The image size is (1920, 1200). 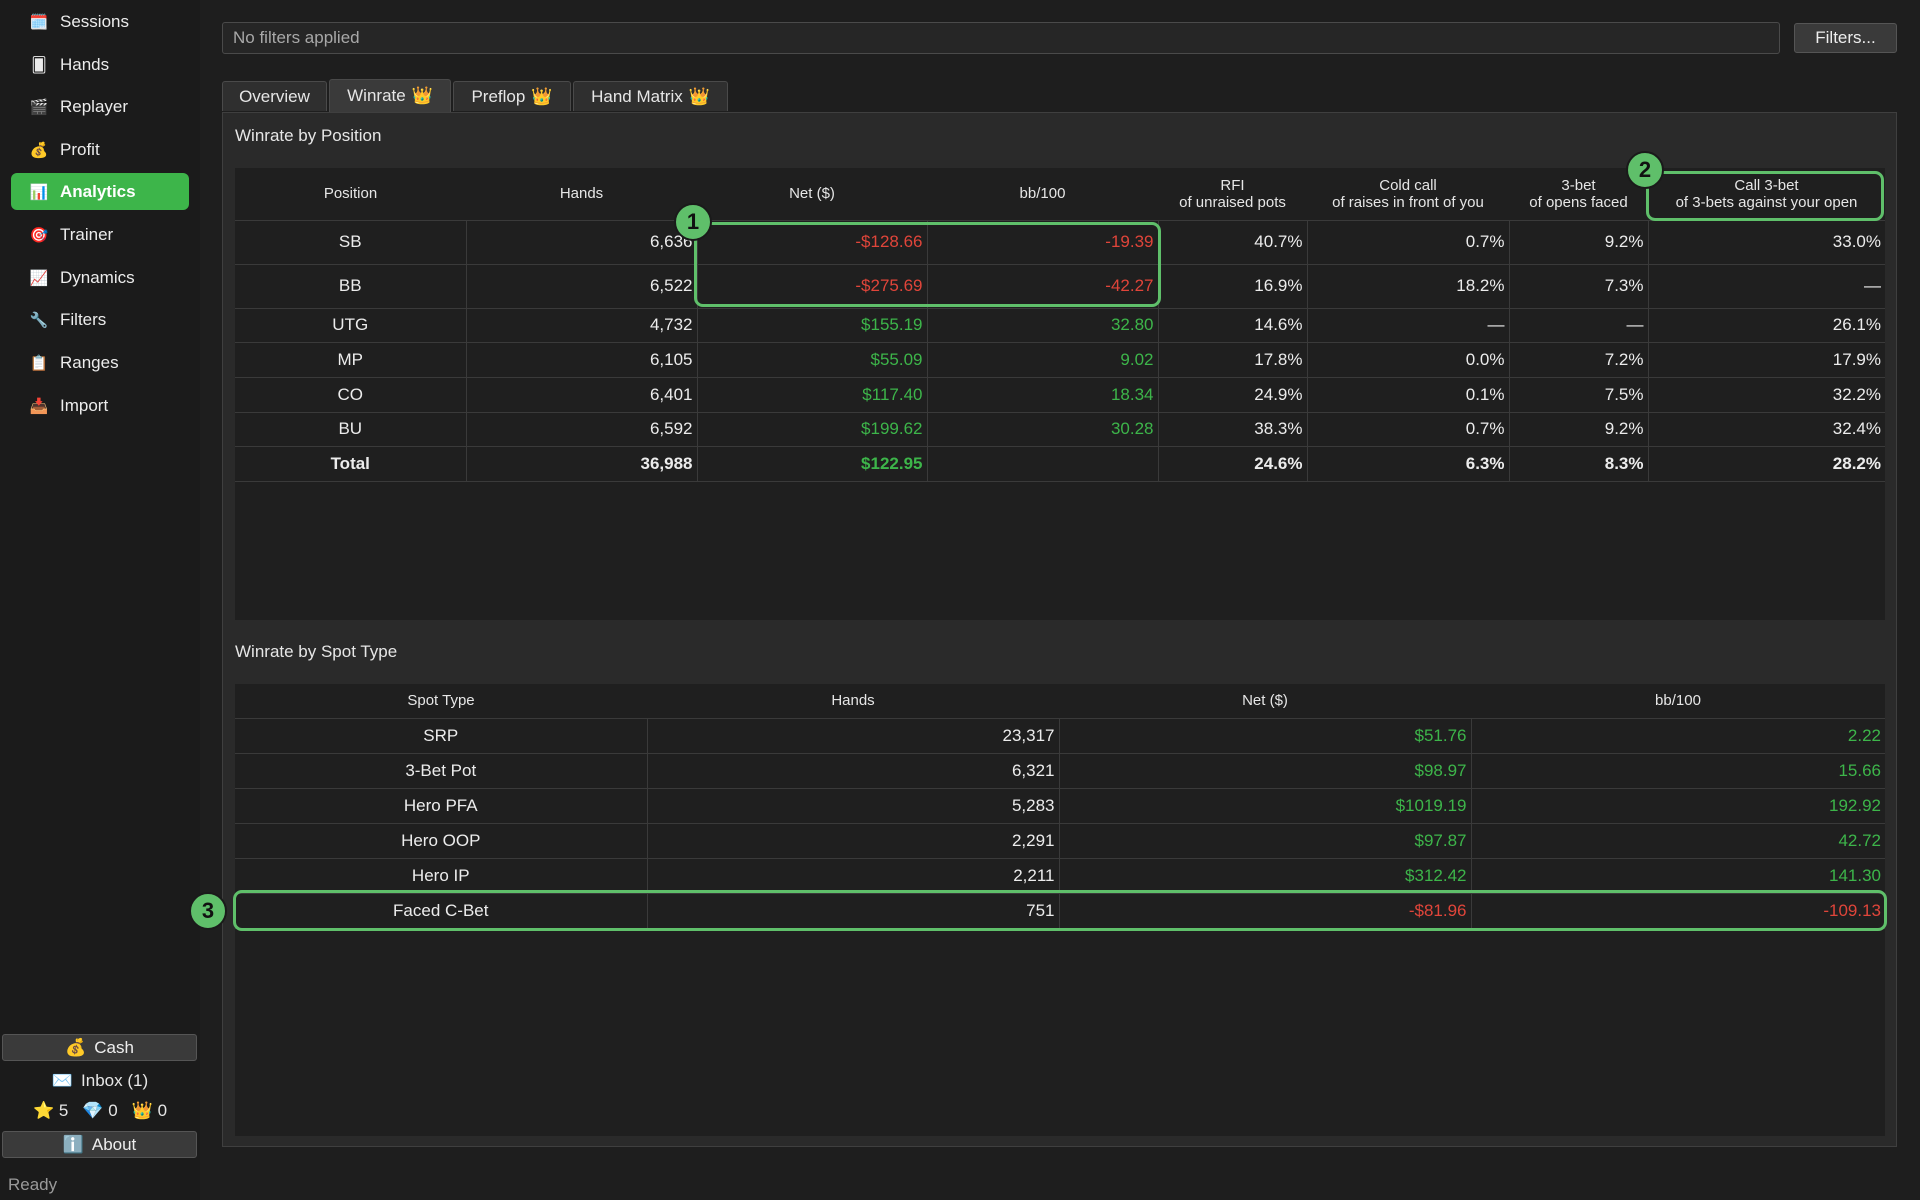 What do you see at coordinates (350, 194) in the screenshot?
I see `column-header: Position` at bounding box center [350, 194].